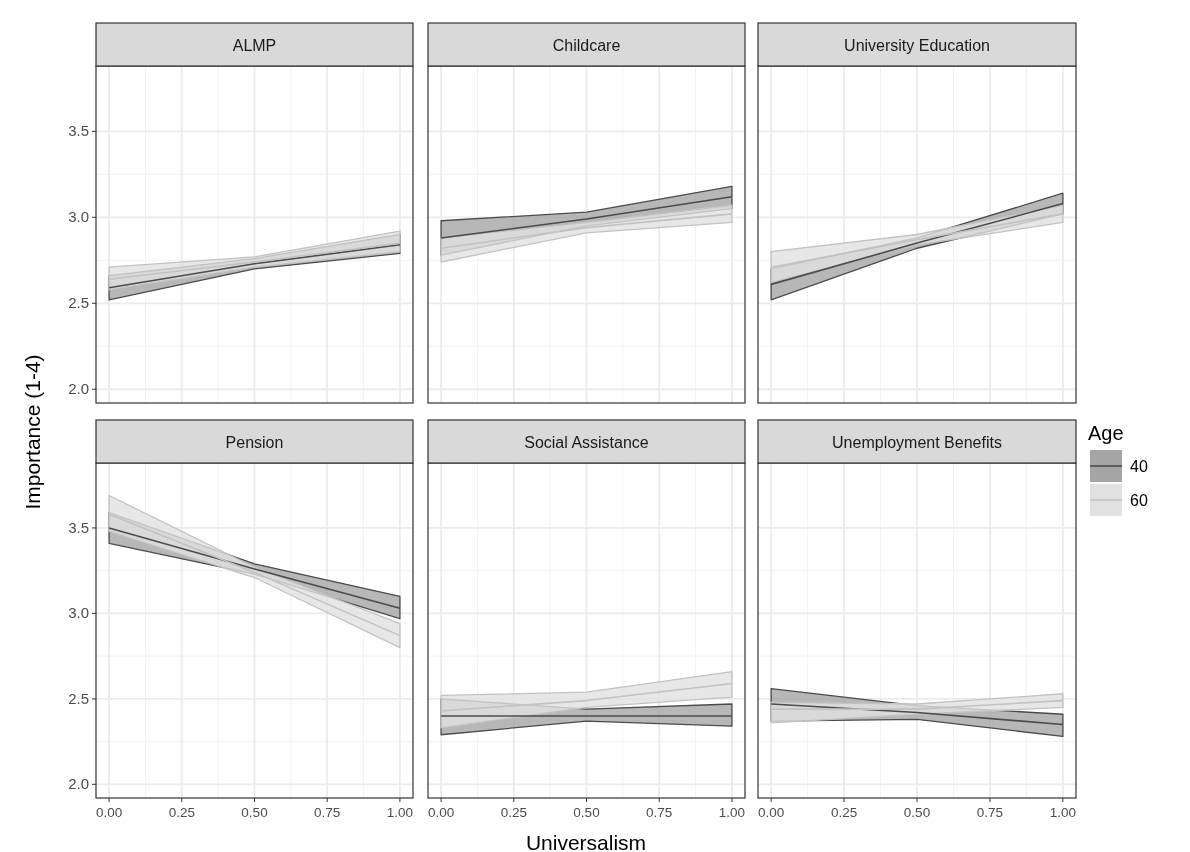 This screenshot has width=1190, height=852. What do you see at coordinates (917, 45) in the screenshot?
I see `chart-title: University Education` at bounding box center [917, 45].